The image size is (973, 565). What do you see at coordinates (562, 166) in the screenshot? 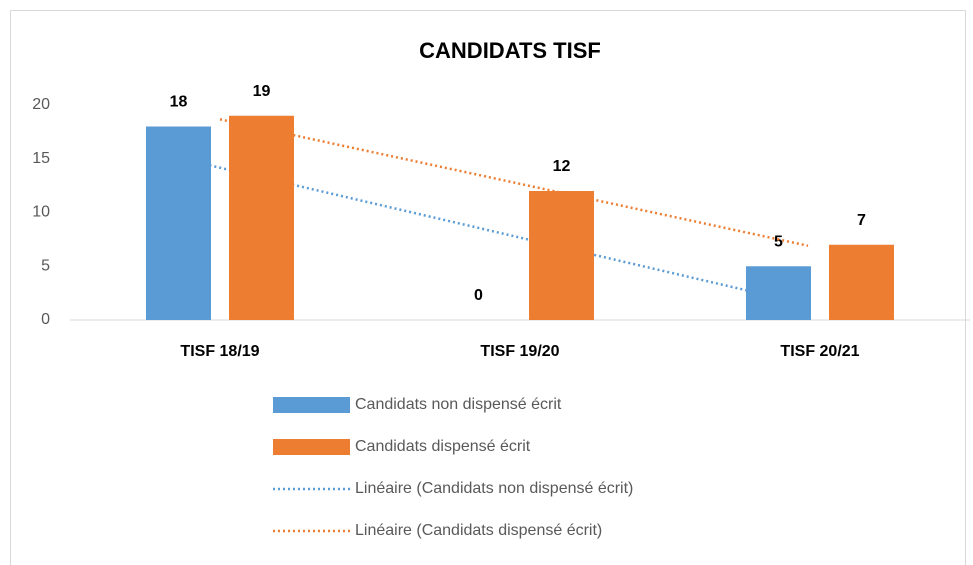
I see `value-label: 12` at bounding box center [562, 166].